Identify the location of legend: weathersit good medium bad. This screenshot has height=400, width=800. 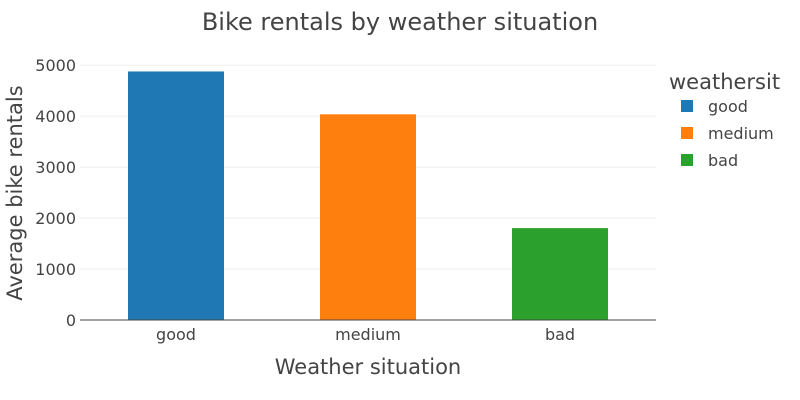
(724, 120).